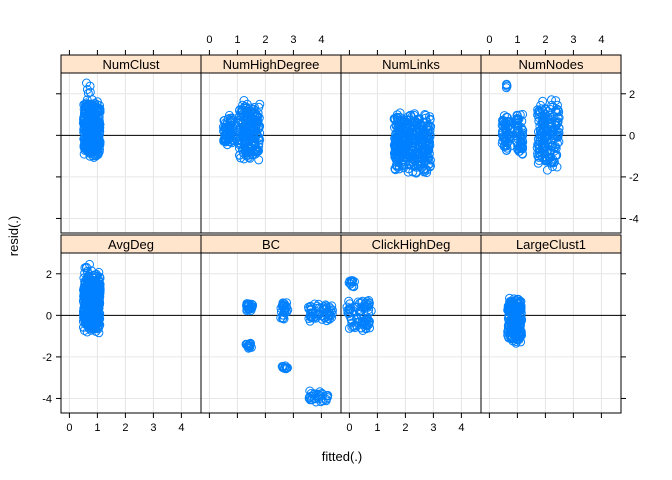 This screenshot has width=672, height=480. Describe the element at coordinates (634, 178) in the screenshot. I see `y-tick-label: -2` at that location.